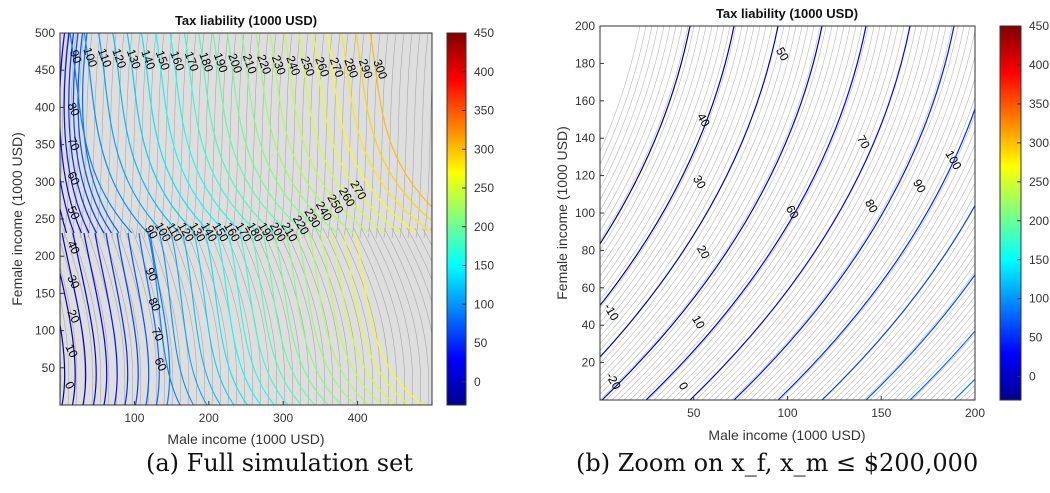  I want to click on x-tick-label: 300, so click(283, 418).